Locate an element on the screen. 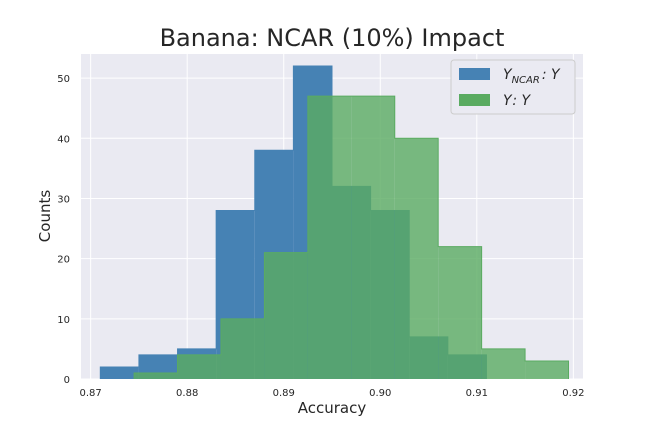  legend-swatch-clean is located at coordinates (474, 100).